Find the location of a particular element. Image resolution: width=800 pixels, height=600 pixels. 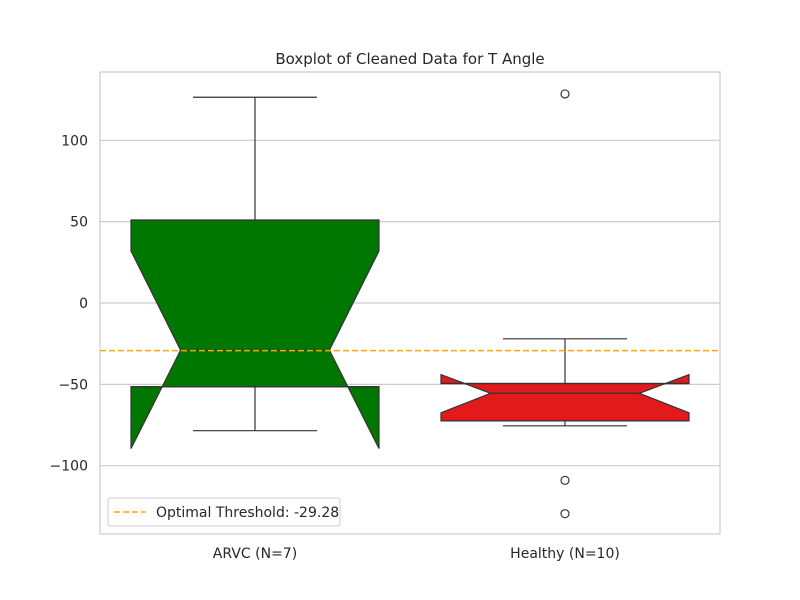

legend: Optimal Threshold: -29.28 is located at coordinates (224, 512).